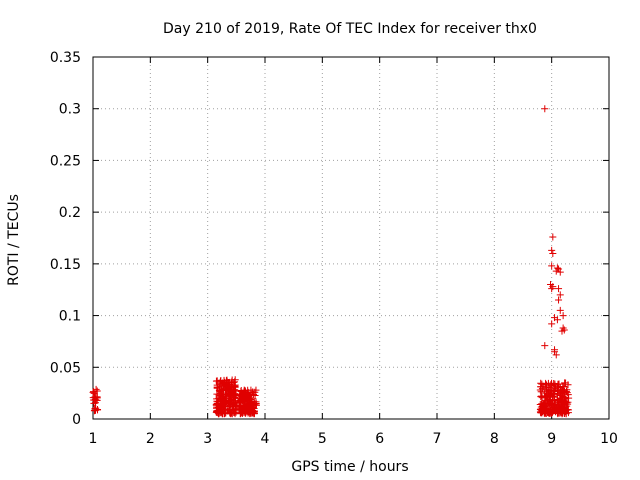 This screenshot has height=480, width=640. Describe the element at coordinates (65, 265) in the screenshot. I see `y-tick-label: 0.15` at that location.